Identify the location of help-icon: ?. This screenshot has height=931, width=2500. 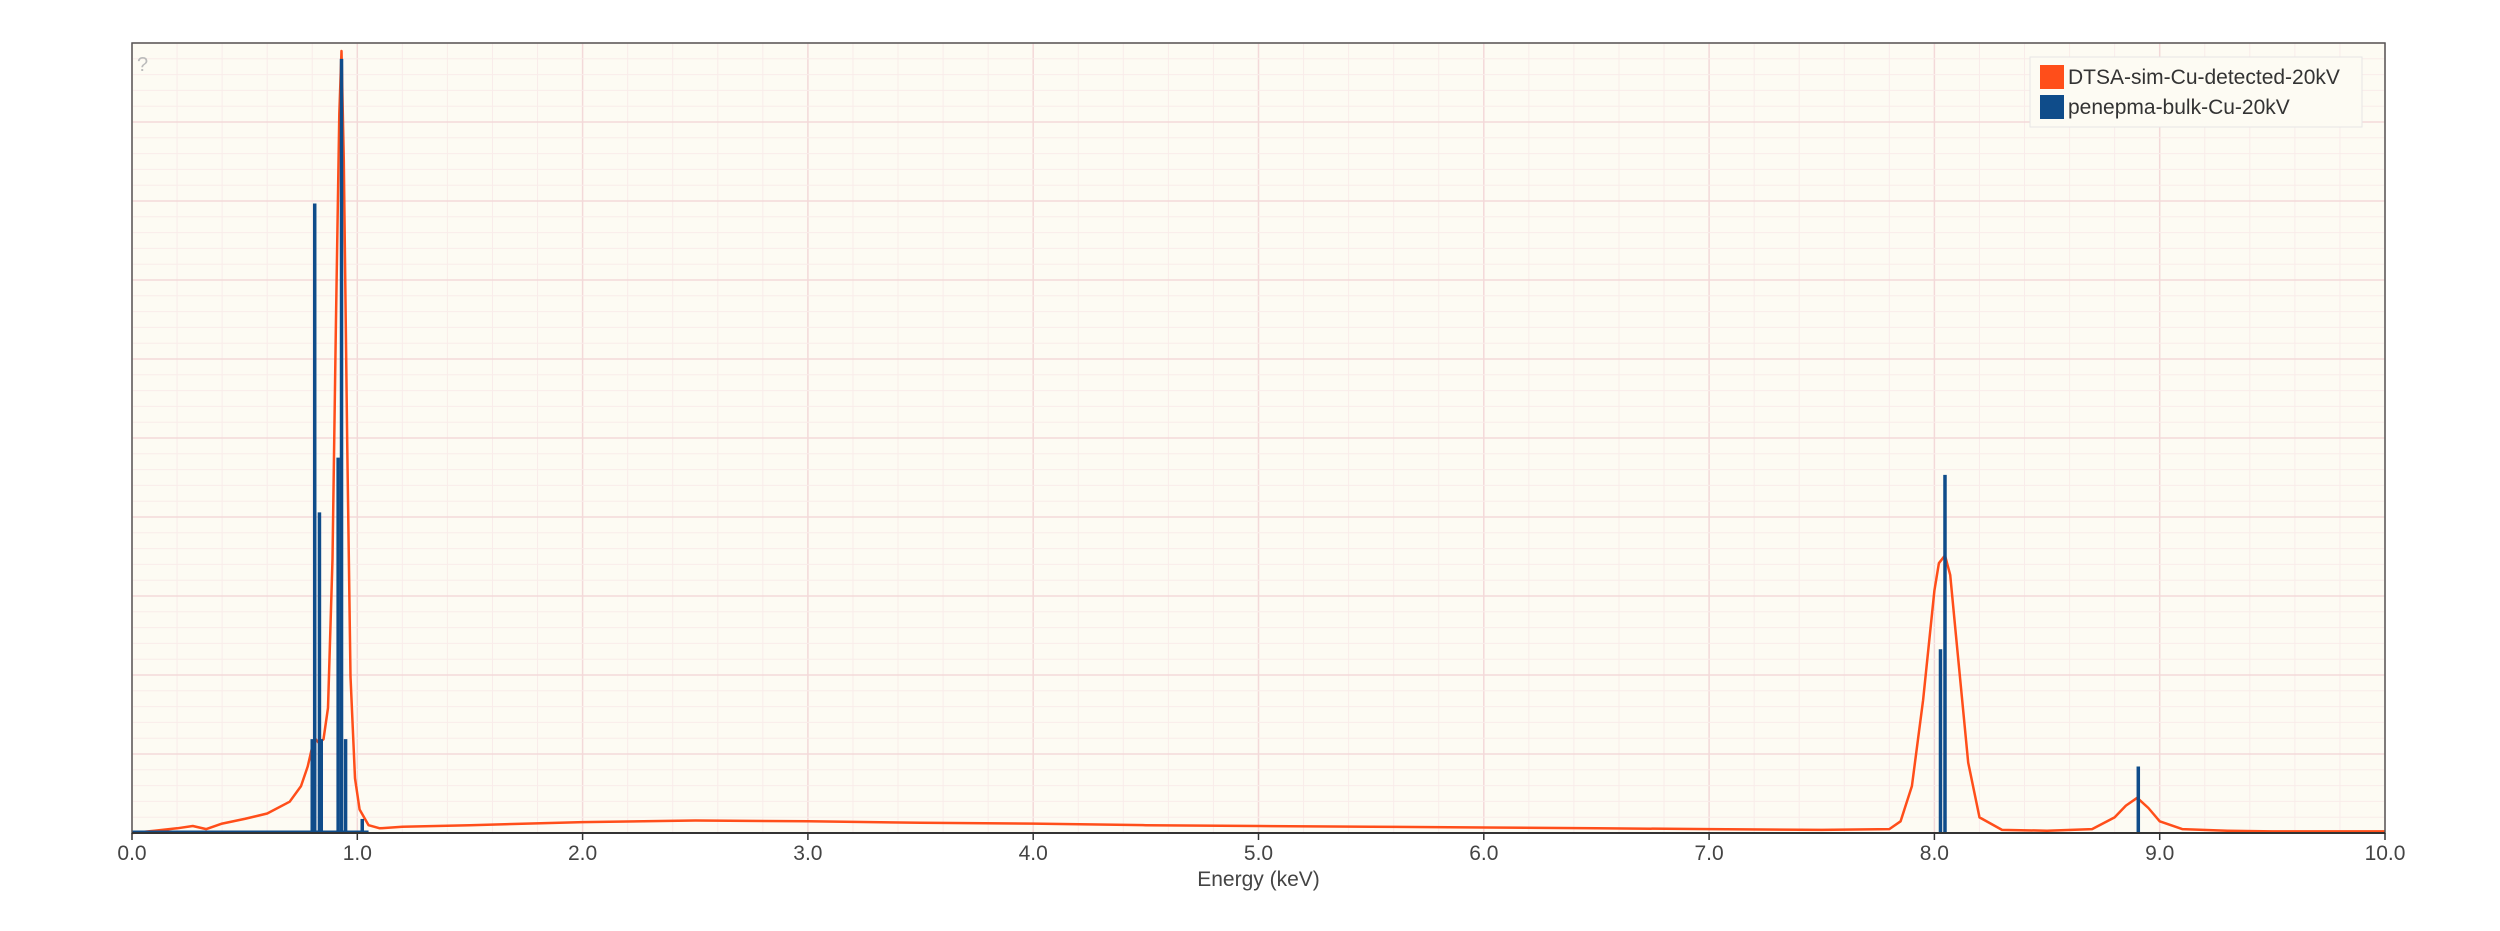
(142, 65).